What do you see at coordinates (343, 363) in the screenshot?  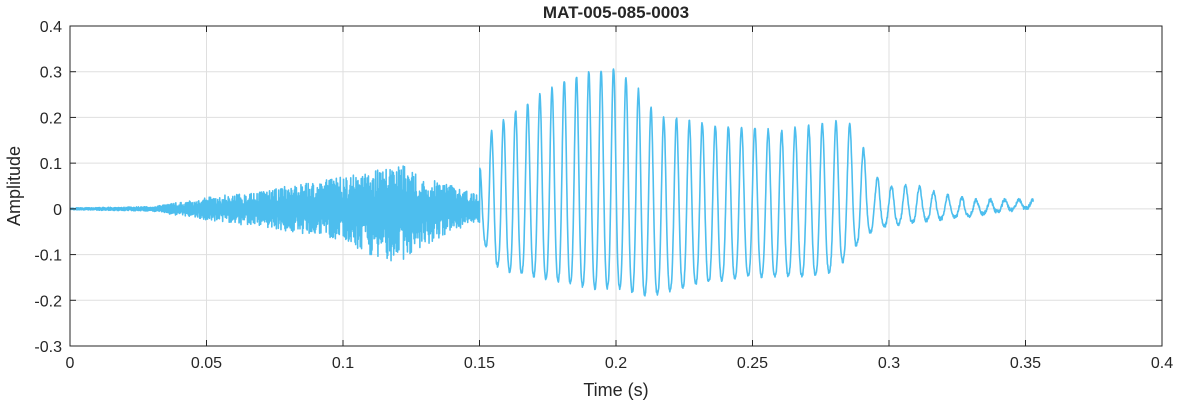 I see `x-tick-label: 0.1` at bounding box center [343, 363].